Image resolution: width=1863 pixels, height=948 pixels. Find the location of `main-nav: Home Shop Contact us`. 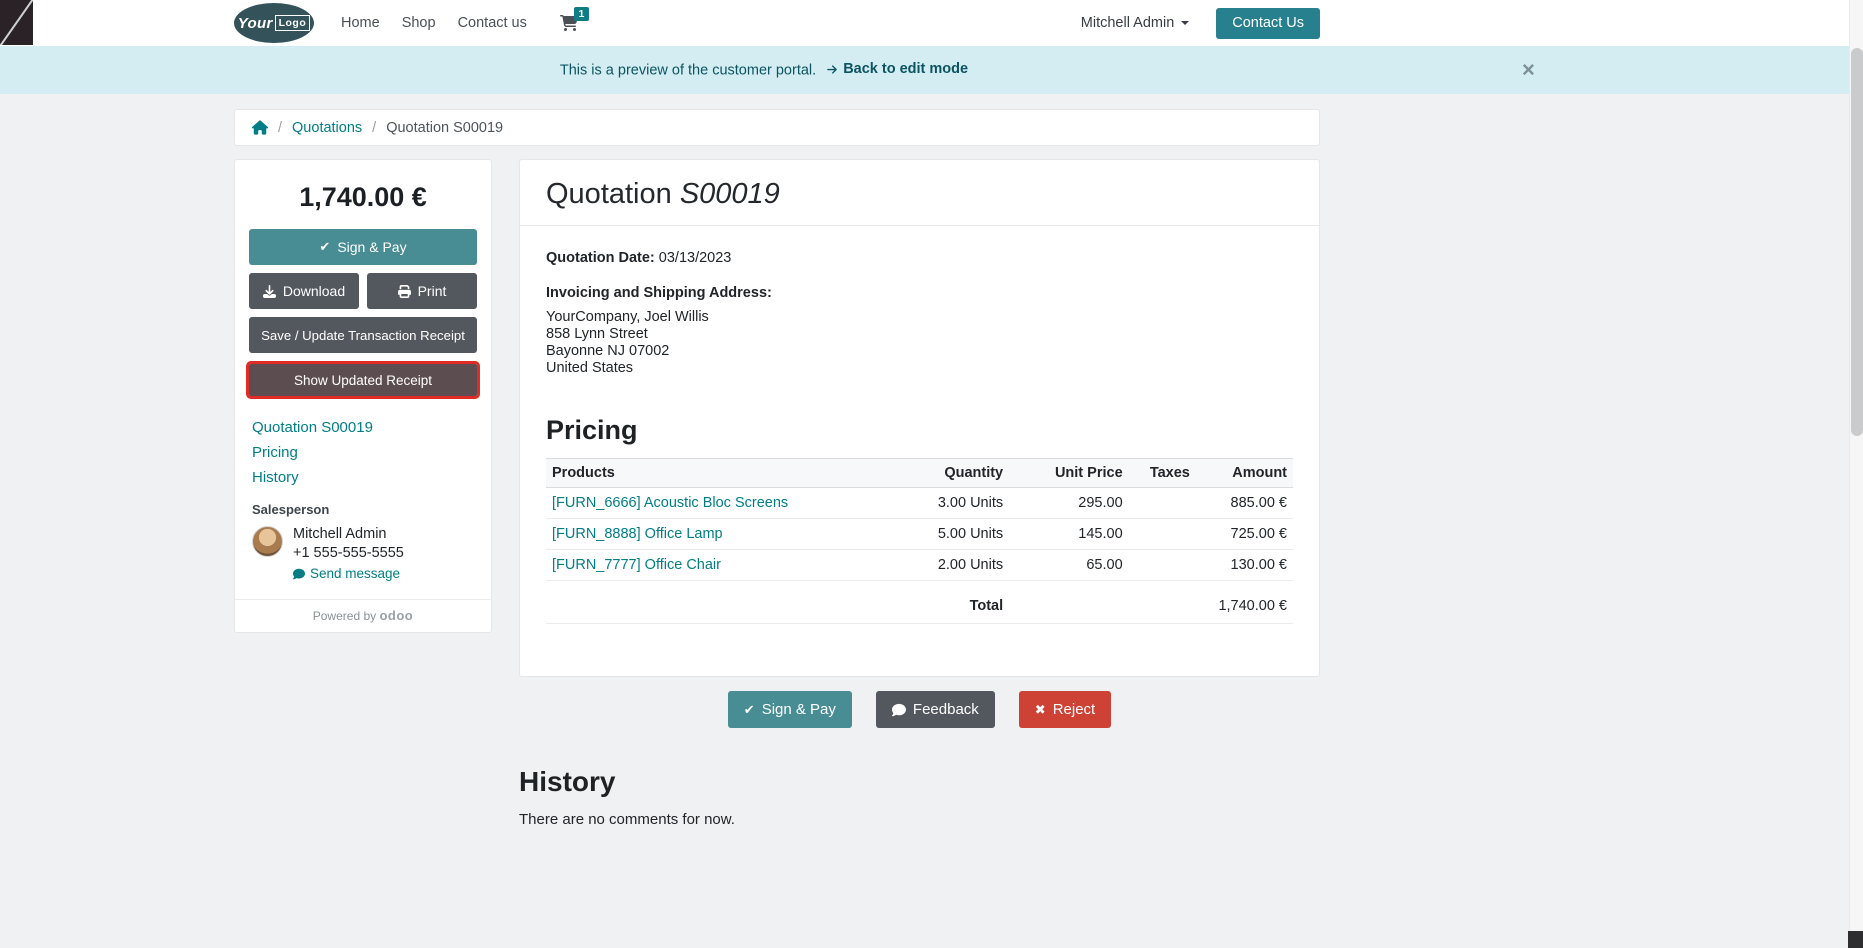

main-nav: Home Shop Contact us is located at coordinates (434, 23).